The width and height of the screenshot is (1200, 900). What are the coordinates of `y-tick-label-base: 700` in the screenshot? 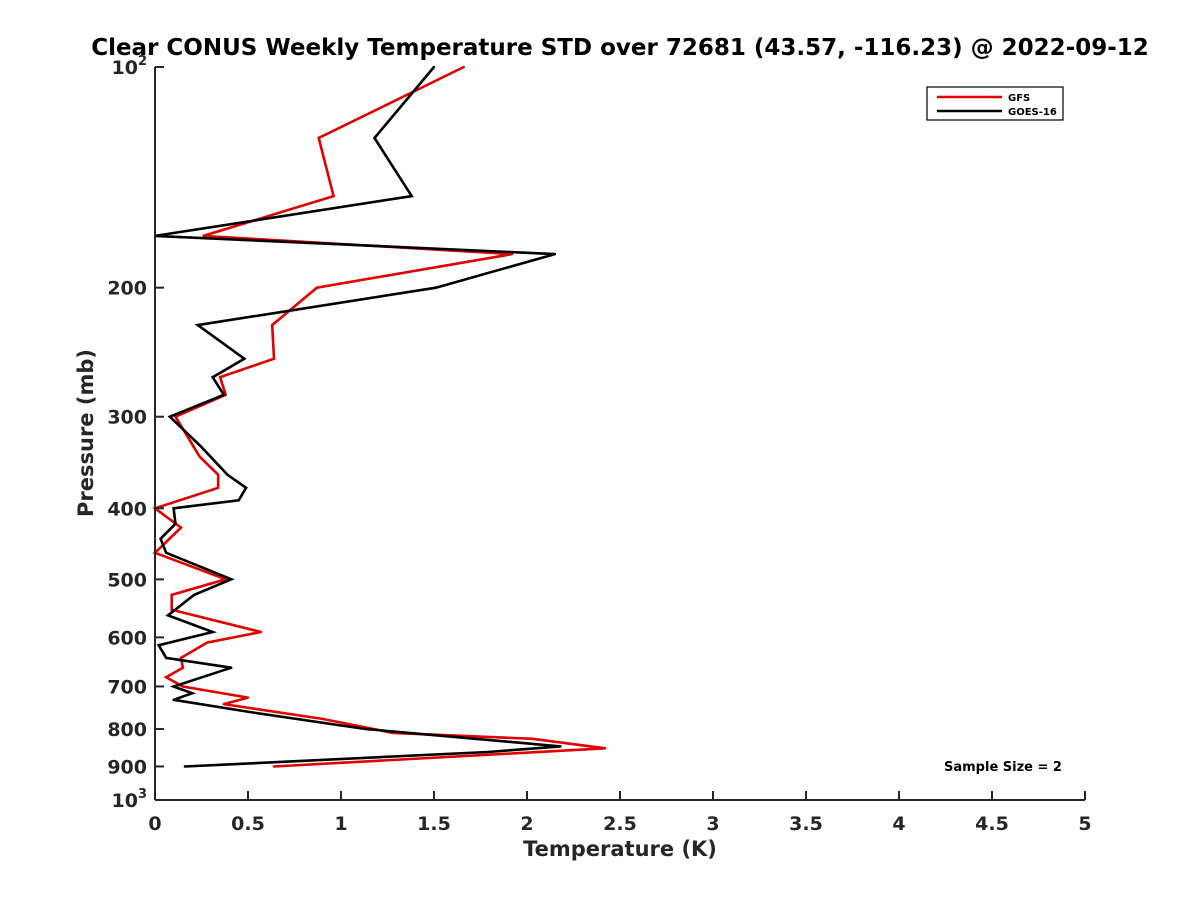 It's located at (127, 687).